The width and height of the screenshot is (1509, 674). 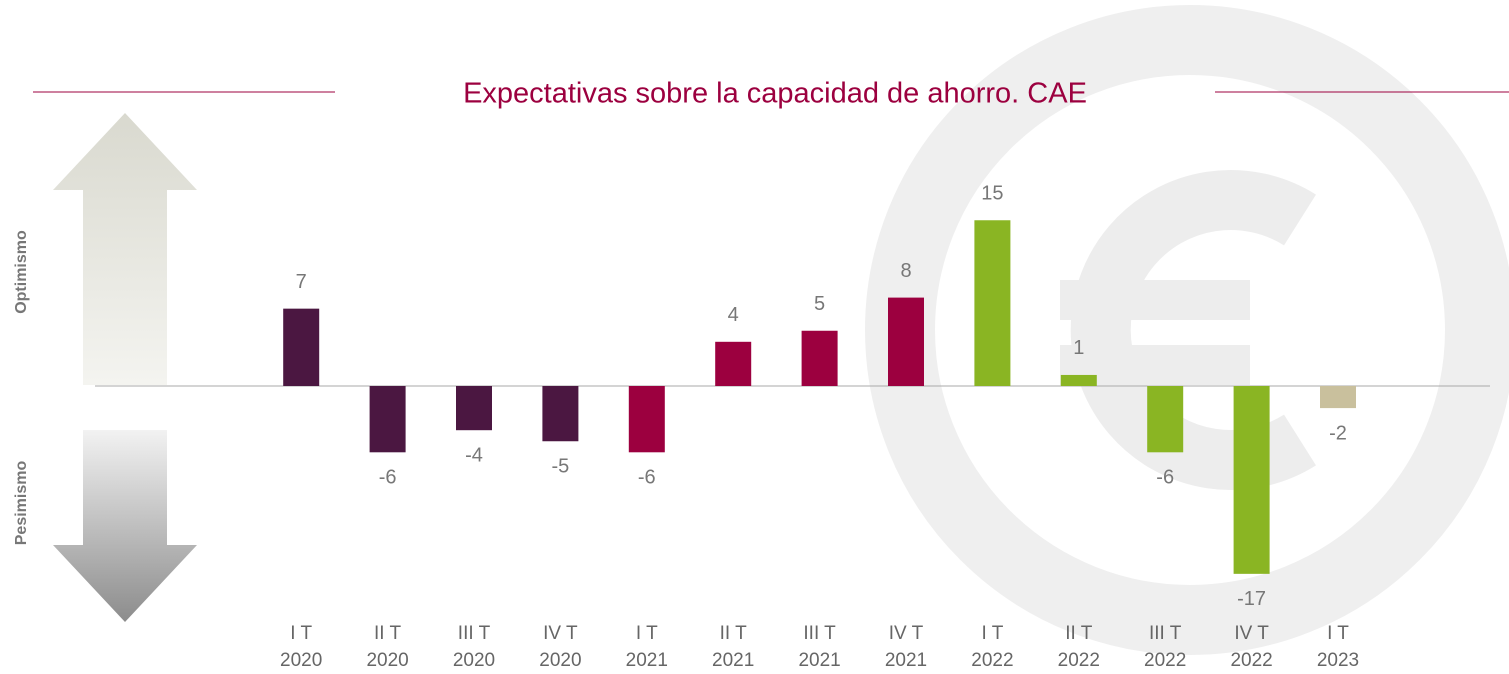 What do you see at coordinates (992, 194) in the screenshot?
I see `data-label: 15` at bounding box center [992, 194].